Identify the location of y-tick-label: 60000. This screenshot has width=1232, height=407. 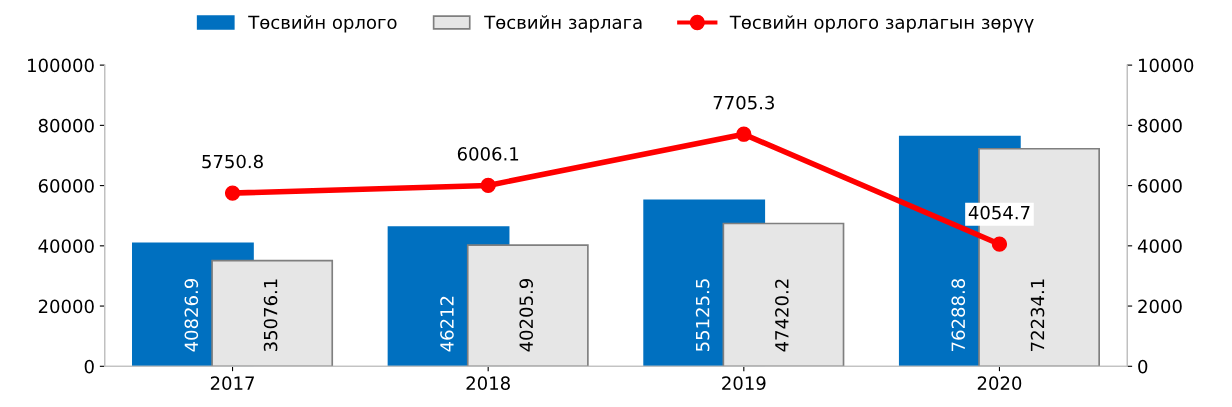
(66, 186).